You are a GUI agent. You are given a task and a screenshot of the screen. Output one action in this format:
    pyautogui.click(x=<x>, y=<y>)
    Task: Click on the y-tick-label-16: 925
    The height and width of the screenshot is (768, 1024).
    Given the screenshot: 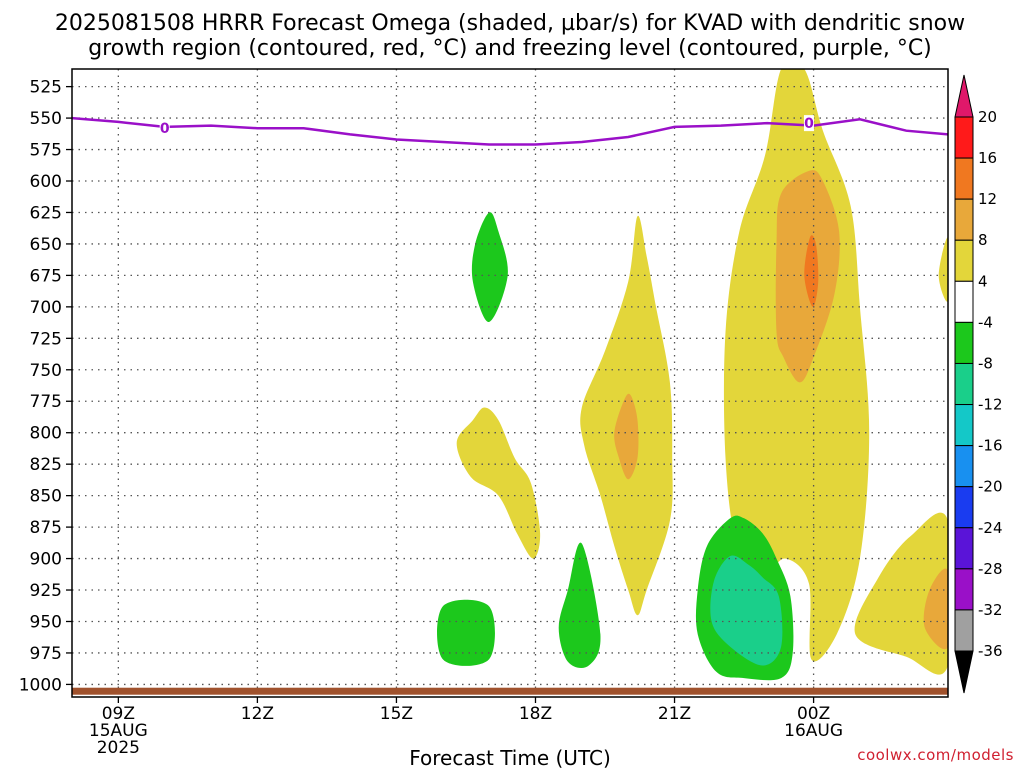 What is the action you would take?
    pyautogui.click(x=46, y=591)
    